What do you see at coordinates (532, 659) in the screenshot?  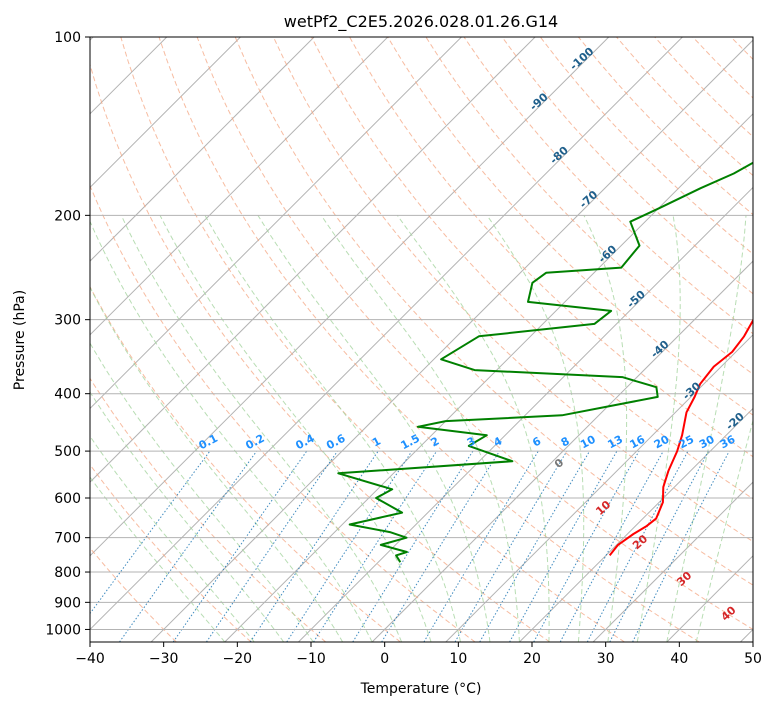 I see `x-tick-label: 20` at bounding box center [532, 659].